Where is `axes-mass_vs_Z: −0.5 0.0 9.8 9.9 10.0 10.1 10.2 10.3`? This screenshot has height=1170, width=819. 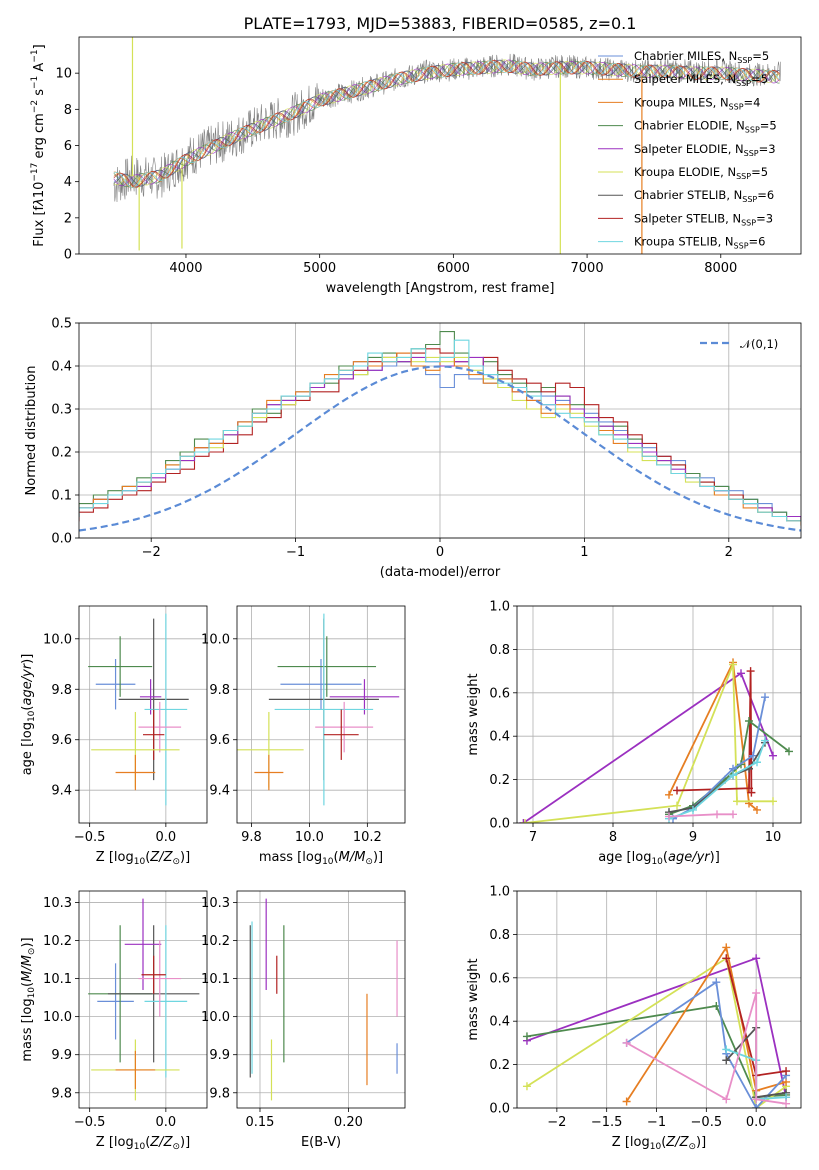 axes-mass_vs_Z: −0.5 0.0 9.8 9.9 10.0 10.1 10.2 10.3 is located at coordinates (125, 1010).